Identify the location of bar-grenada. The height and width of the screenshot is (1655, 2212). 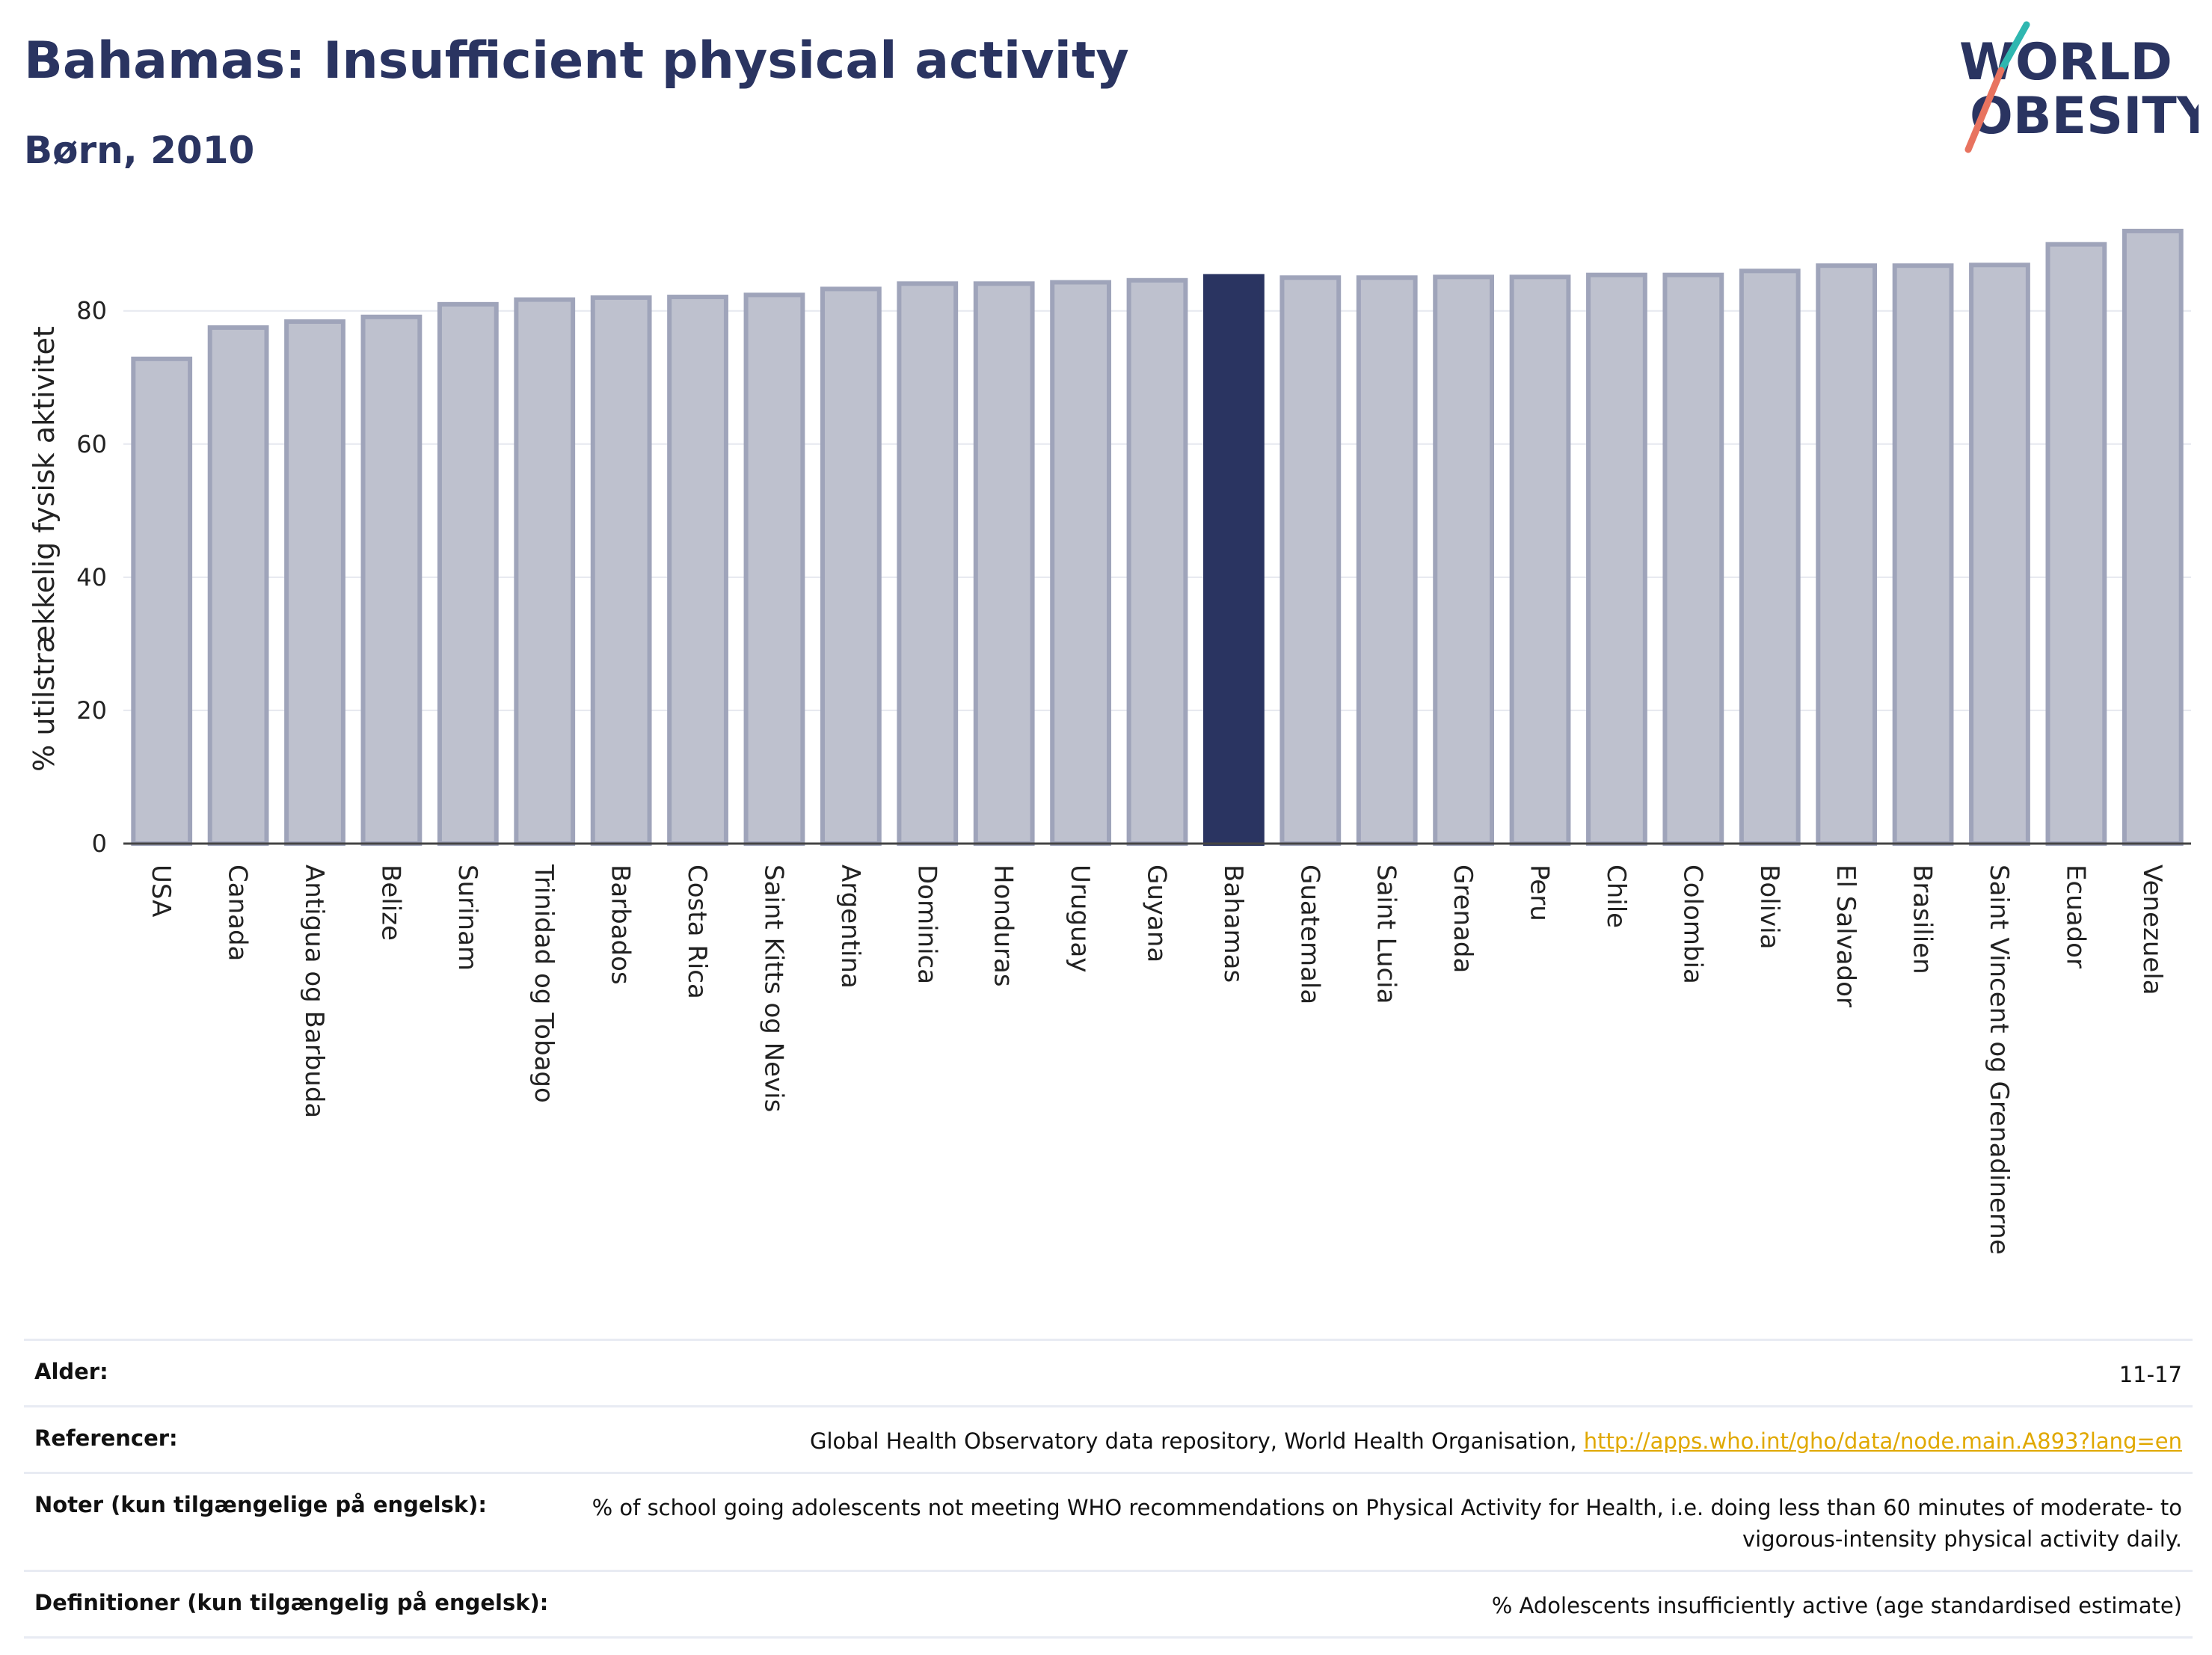
(1464, 560).